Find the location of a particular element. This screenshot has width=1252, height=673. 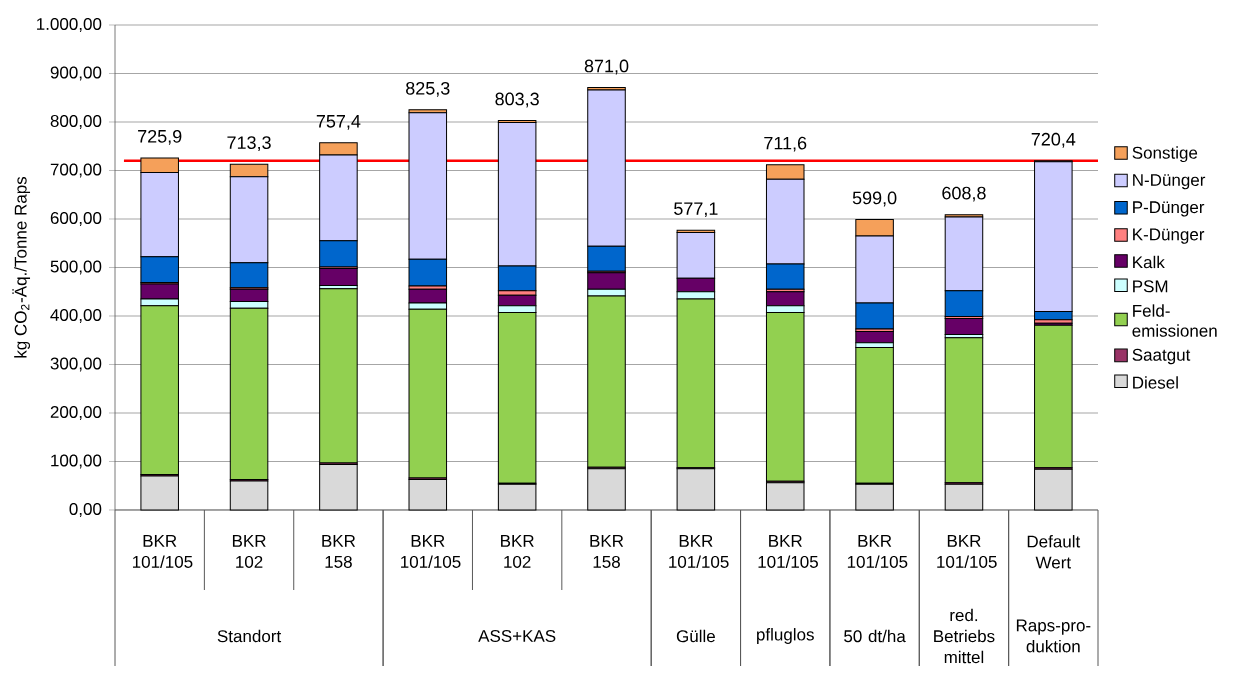

legend-label: Kalk is located at coordinates (1149, 262).